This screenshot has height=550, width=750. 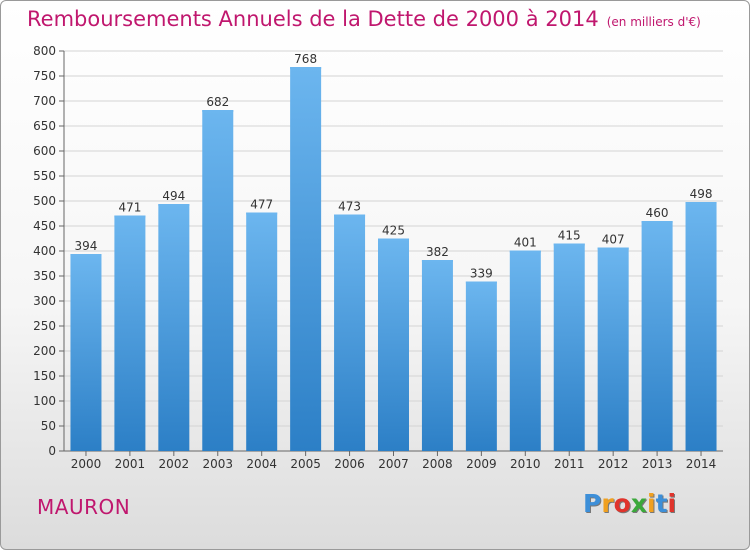 What do you see at coordinates (622, 503) in the screenshot?
I see `logo-letter: o` at bounding box center [622, 503].